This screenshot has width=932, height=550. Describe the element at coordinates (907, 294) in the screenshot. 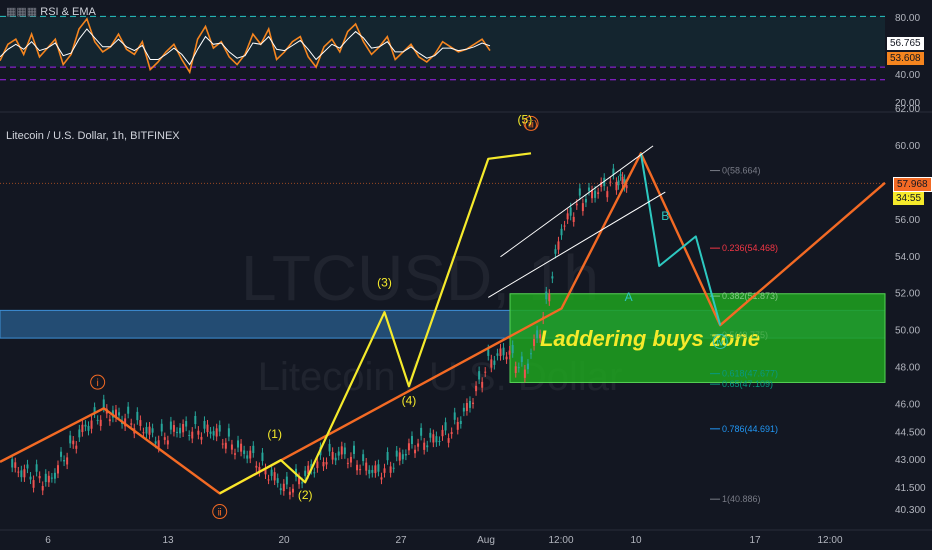

I see `price-tick-label: 52.00` at that location.